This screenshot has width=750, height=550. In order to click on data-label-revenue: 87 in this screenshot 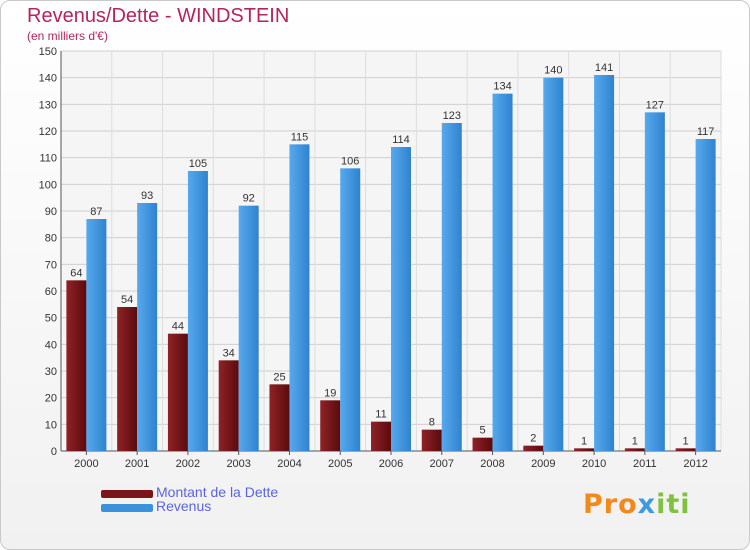, I will do `click(96, 212)`.